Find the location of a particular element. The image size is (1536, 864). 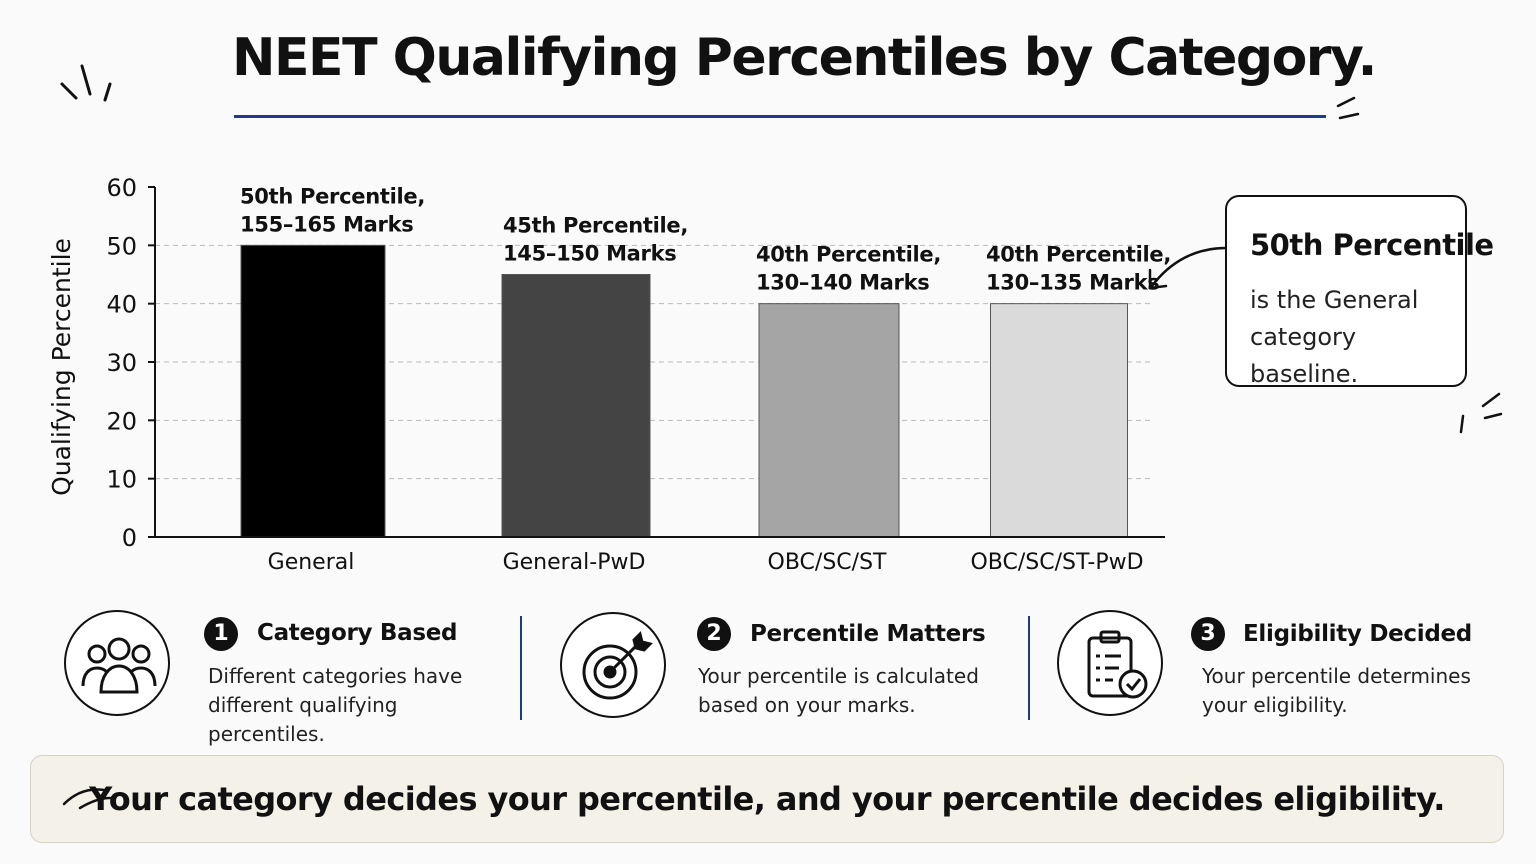

y-tick-label: 50 is located at coordinates (121, 246).